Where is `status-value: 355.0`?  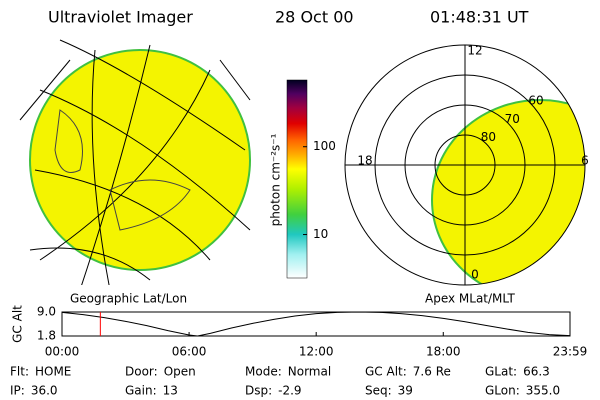 status-value: 355.0 is located at coordinates (543, 391).